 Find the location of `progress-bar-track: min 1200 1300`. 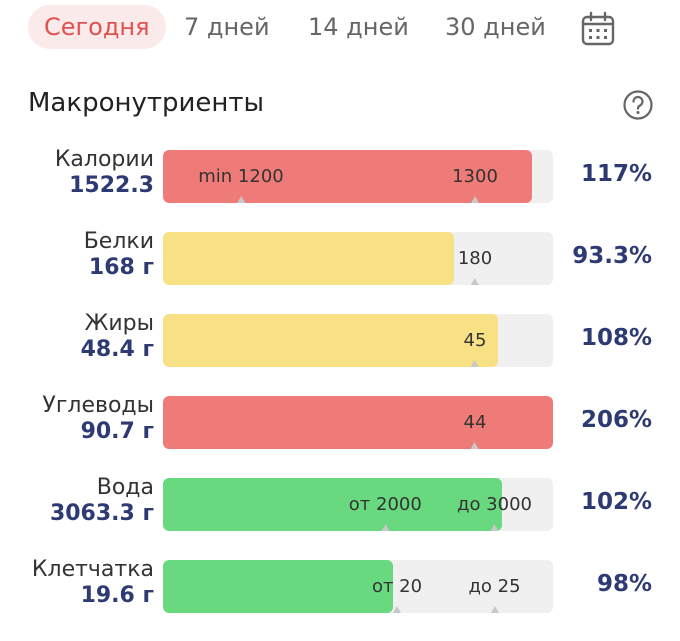

progress-bar-track: min 1200 1300 is located at coordinates (358, 176).